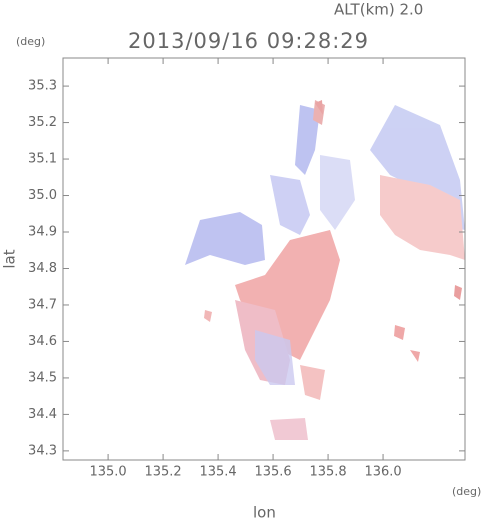  Describe the element at coordinates (466, 491) in the screenshot. I see `x-unit: (deg)` at that location.